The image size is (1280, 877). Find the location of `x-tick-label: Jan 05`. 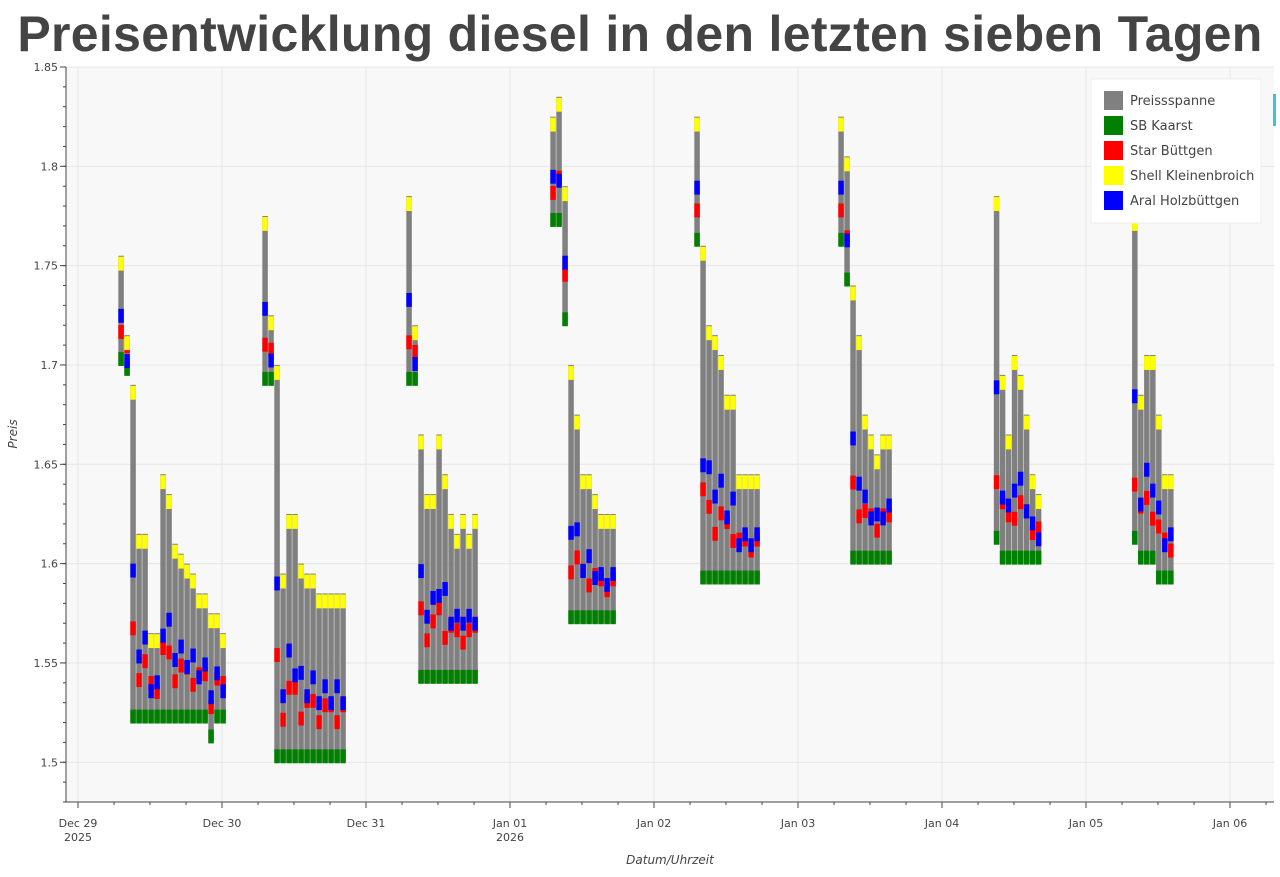

x-tick-label: Jan 05 is located at coordinates (1085, 823).